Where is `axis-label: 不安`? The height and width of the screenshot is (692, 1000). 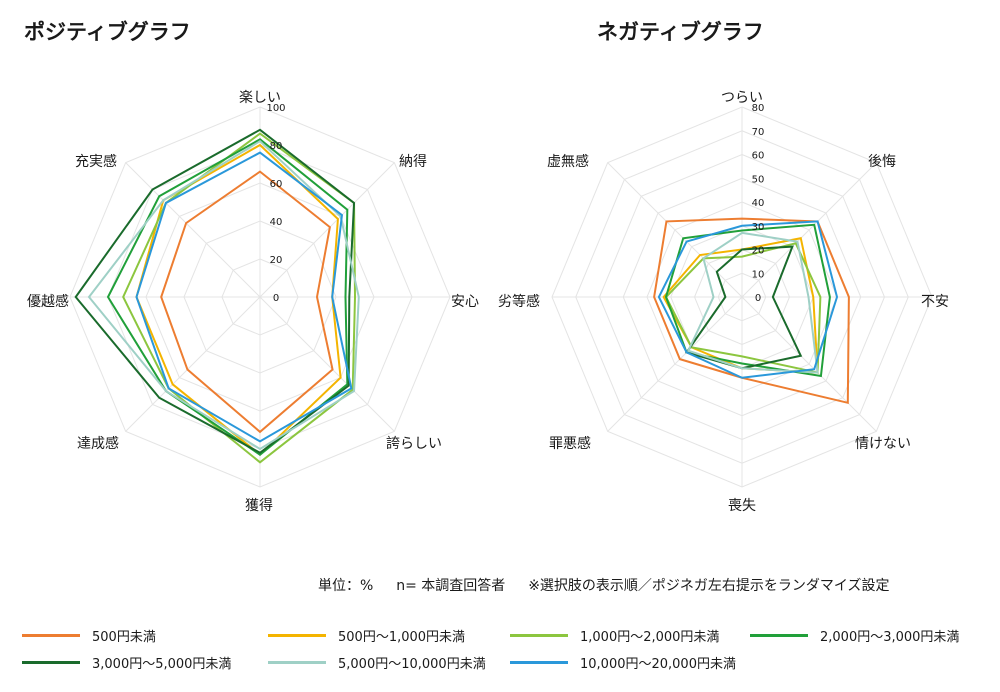 axis-label: 不安 is located at coordinates (935, 302).